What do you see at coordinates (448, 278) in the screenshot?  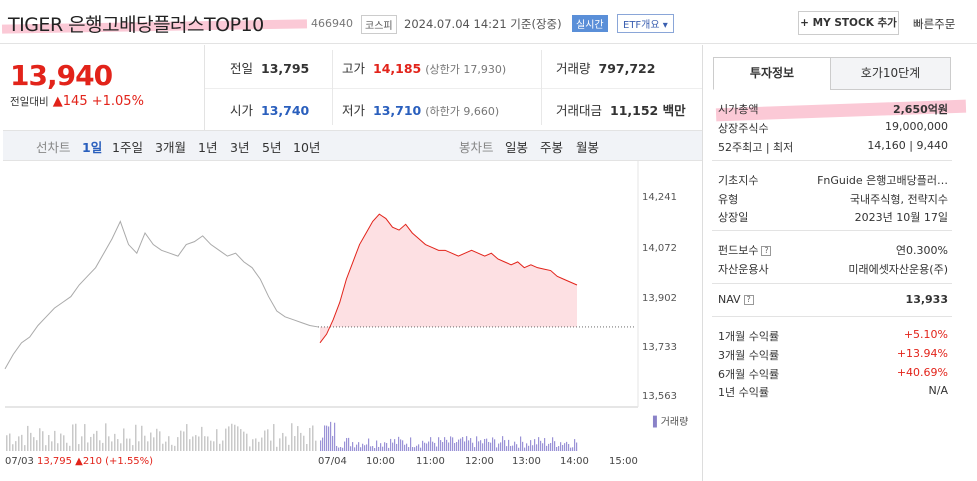 I see `today-line` at bounding box center [448, 278].